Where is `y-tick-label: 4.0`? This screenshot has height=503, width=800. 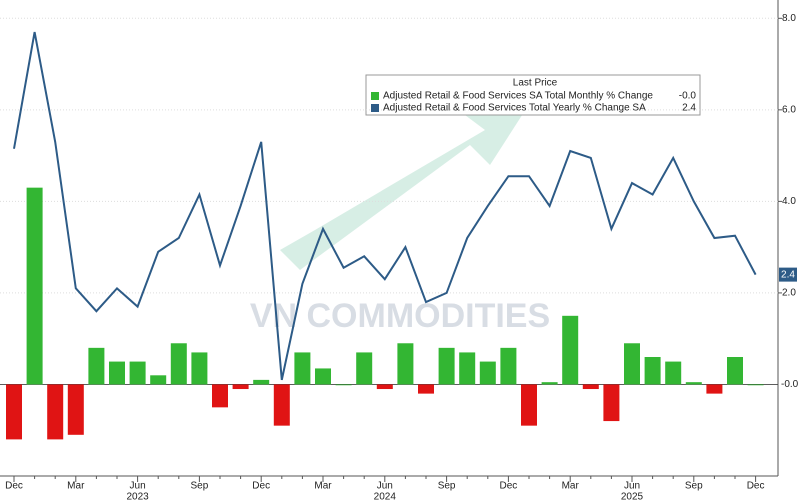
y-tick-label: 4.0 is located at coordinates (789, 201).